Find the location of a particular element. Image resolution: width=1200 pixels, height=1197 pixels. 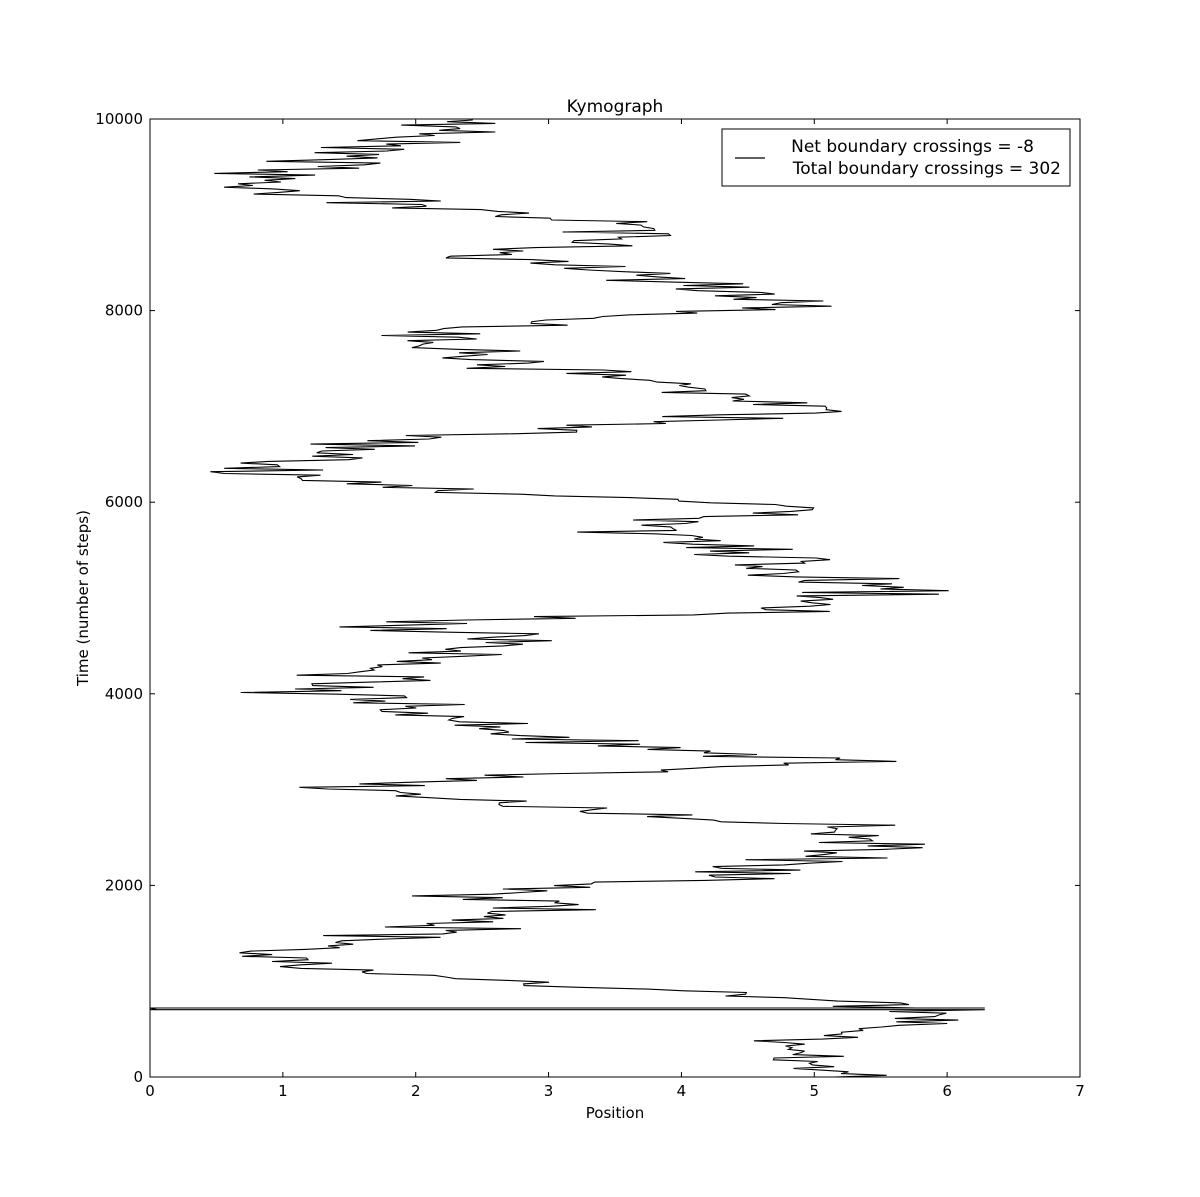

legend-entry-total-crossings: Total boundary crossings = 302 is located at coordinates (926, 169).